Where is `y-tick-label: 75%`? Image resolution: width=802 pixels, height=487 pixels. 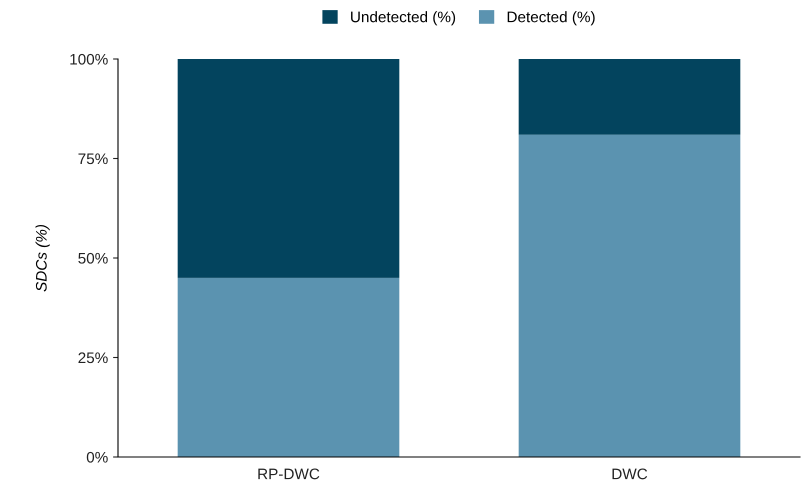 y-tick-label: 75% is located at coordinates (93, 158).